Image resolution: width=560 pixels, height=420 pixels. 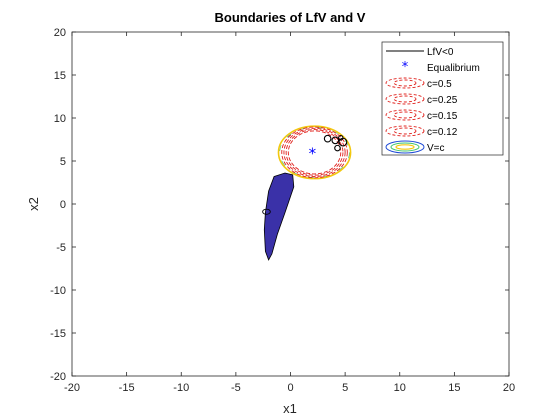 I want to click on legend-entry-equilibrium: * Equalibrium, so click(x=441, y=67).